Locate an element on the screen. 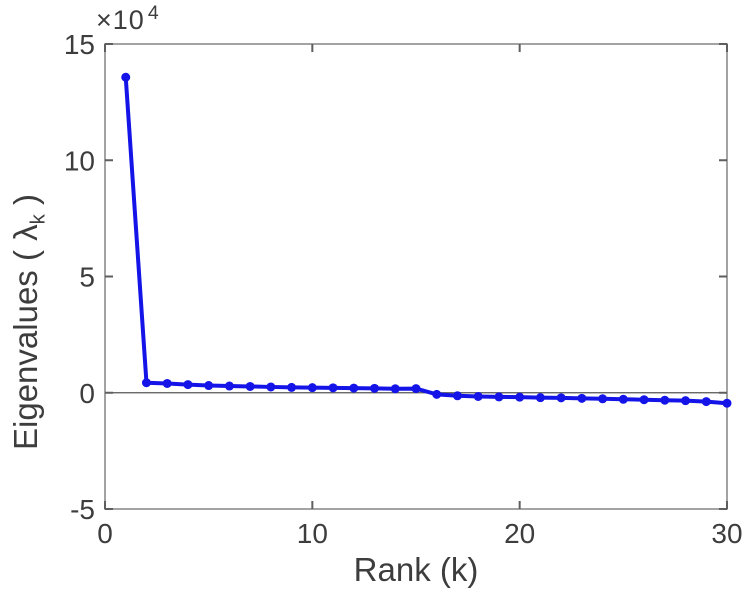 This screenshot has width=746, height=600. x-tick-label: 20 is located at coordinates (519, 533).